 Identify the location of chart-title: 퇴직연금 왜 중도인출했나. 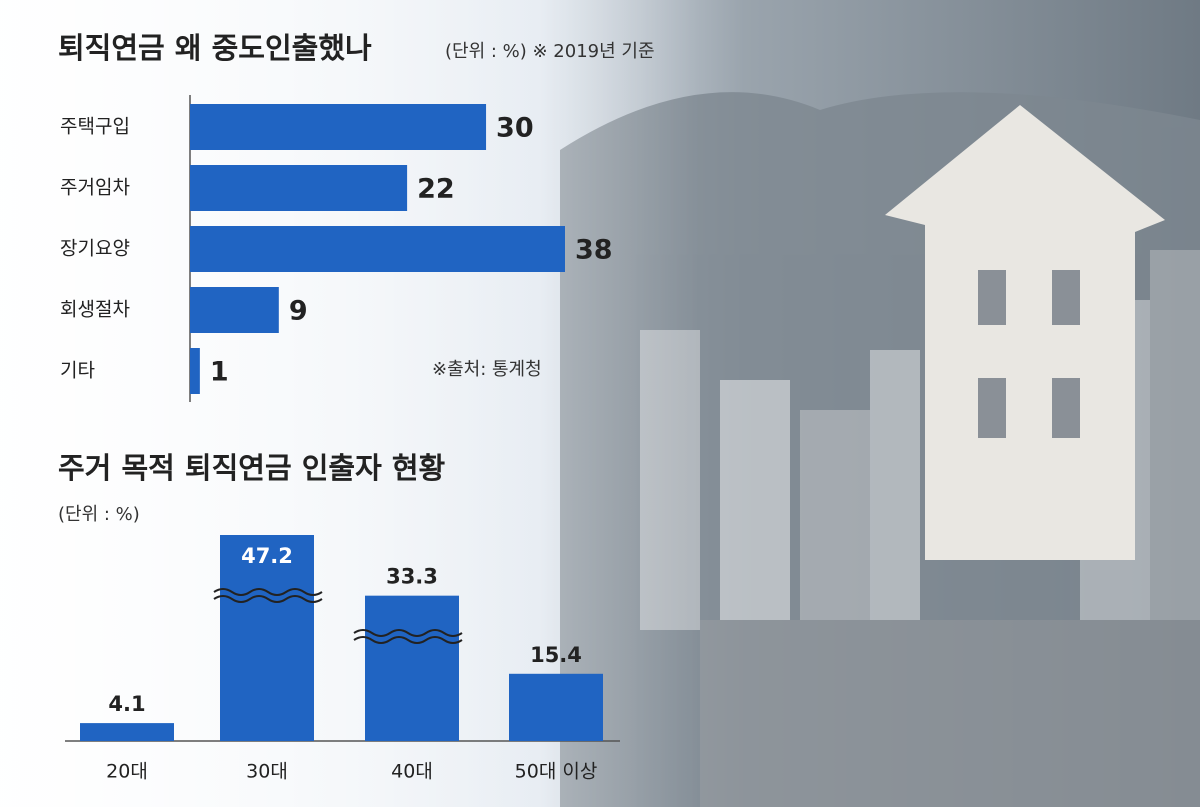
(215, 48).